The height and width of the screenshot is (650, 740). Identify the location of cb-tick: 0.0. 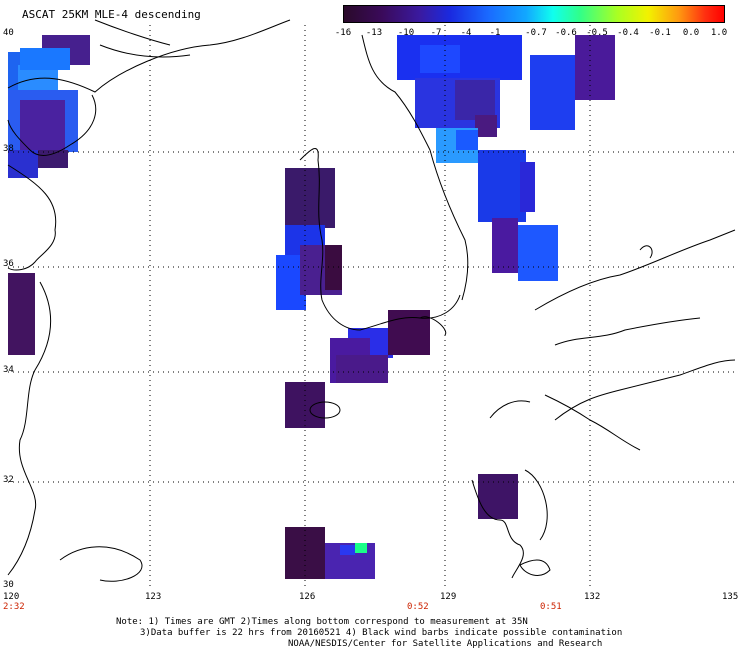
(691, 33).